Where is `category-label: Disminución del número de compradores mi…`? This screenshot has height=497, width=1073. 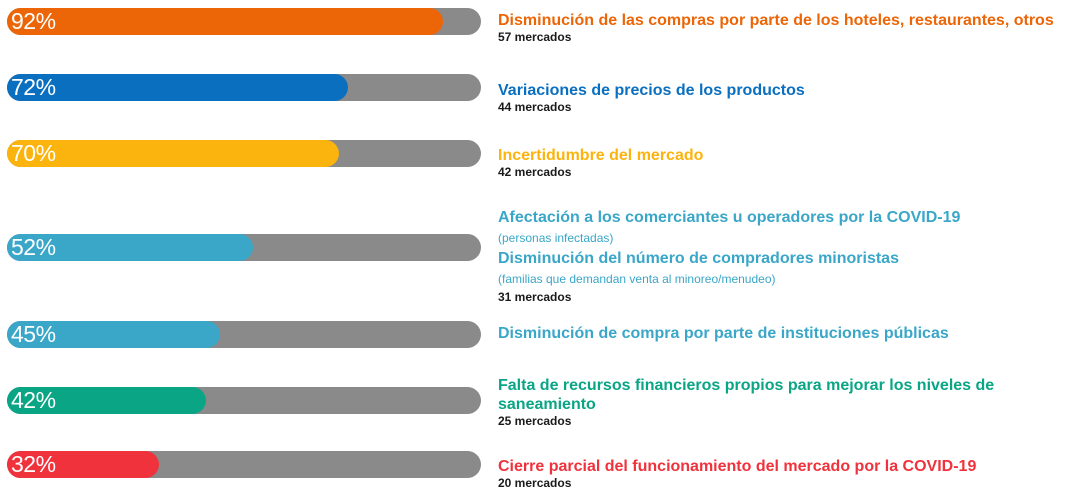 category-label: Disminución del número de compradores mi… is located at coordinates (698, 258).